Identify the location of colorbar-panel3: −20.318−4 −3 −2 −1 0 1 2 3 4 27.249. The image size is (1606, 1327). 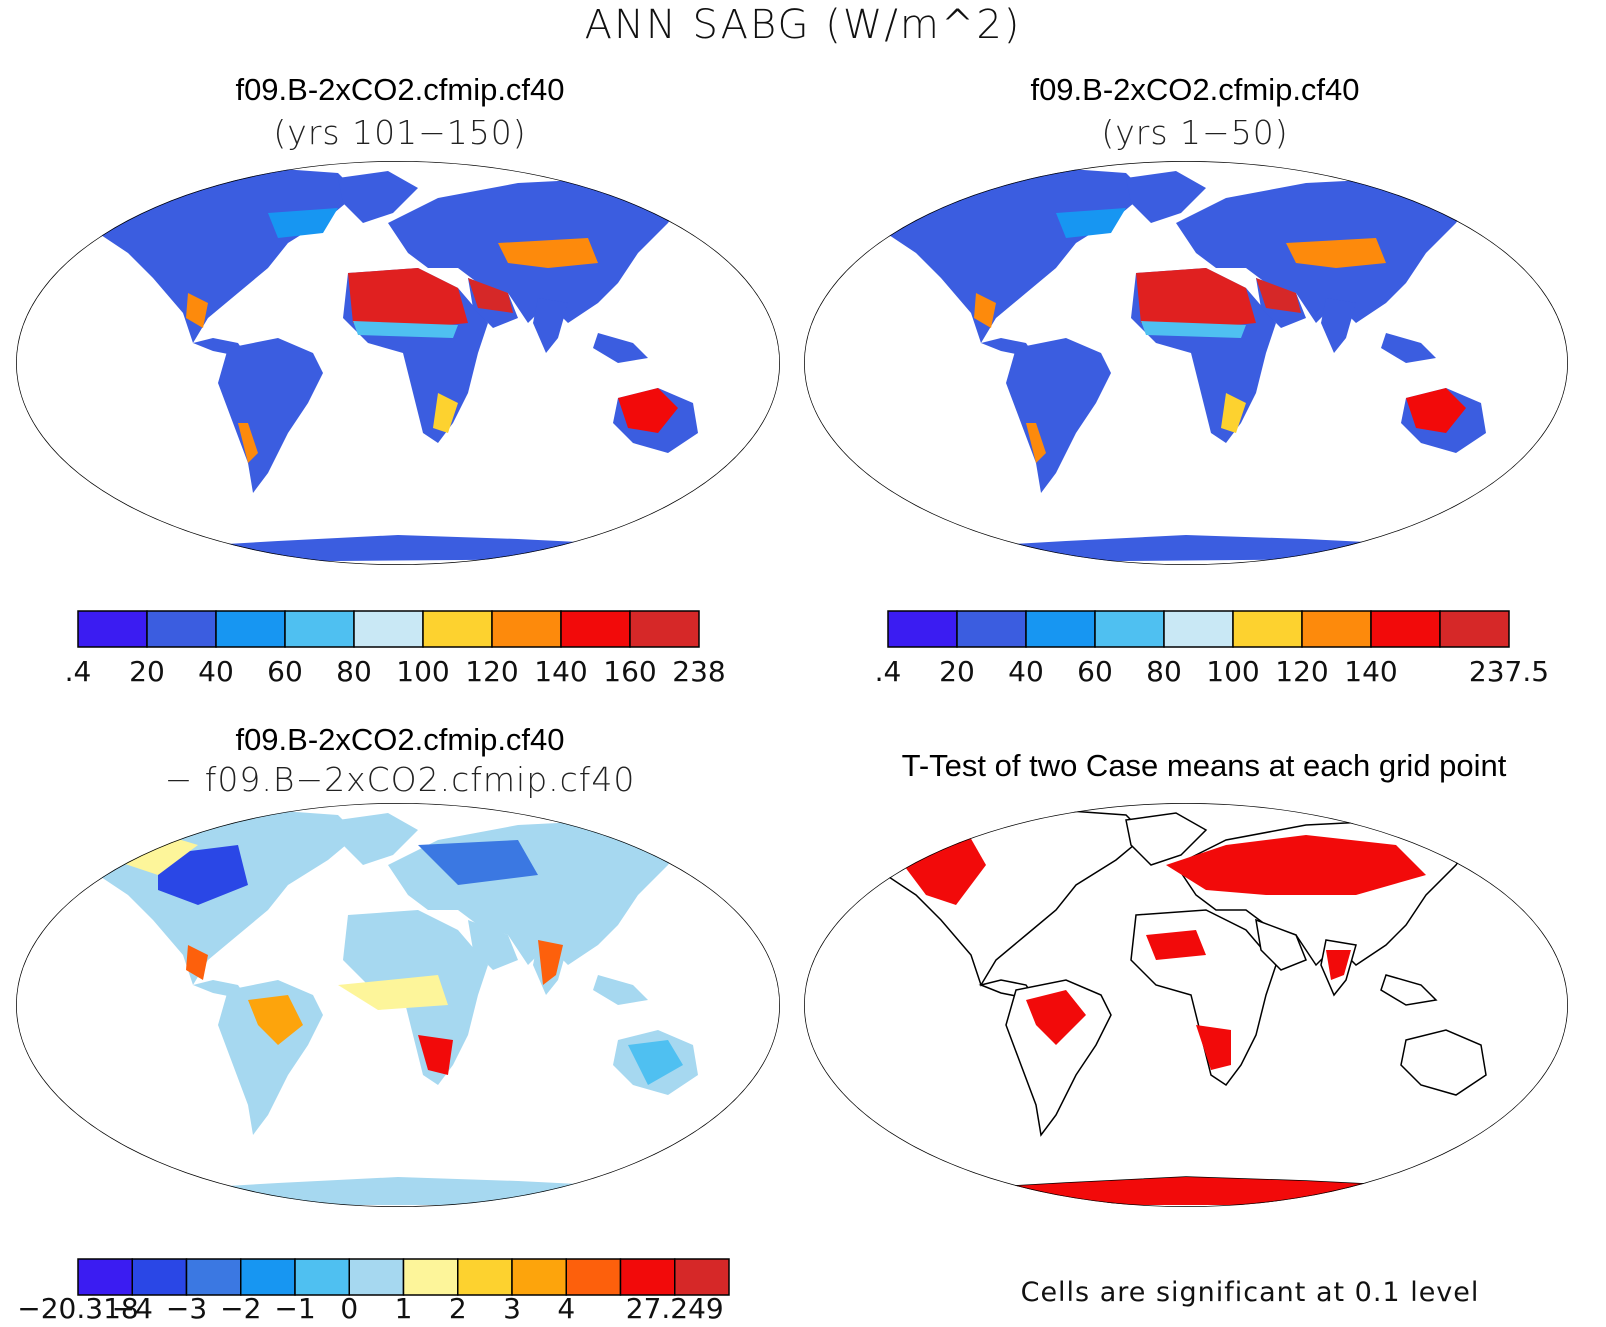
(373, 1291).